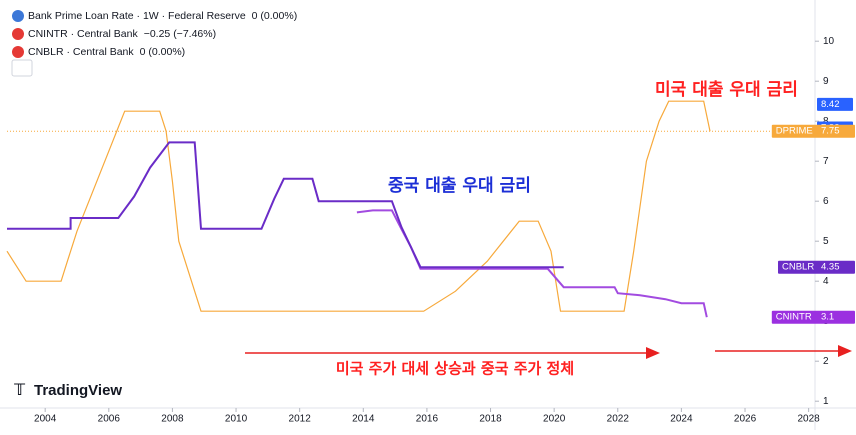  I want to click on y-tick-label: 9, so click(826, 81).